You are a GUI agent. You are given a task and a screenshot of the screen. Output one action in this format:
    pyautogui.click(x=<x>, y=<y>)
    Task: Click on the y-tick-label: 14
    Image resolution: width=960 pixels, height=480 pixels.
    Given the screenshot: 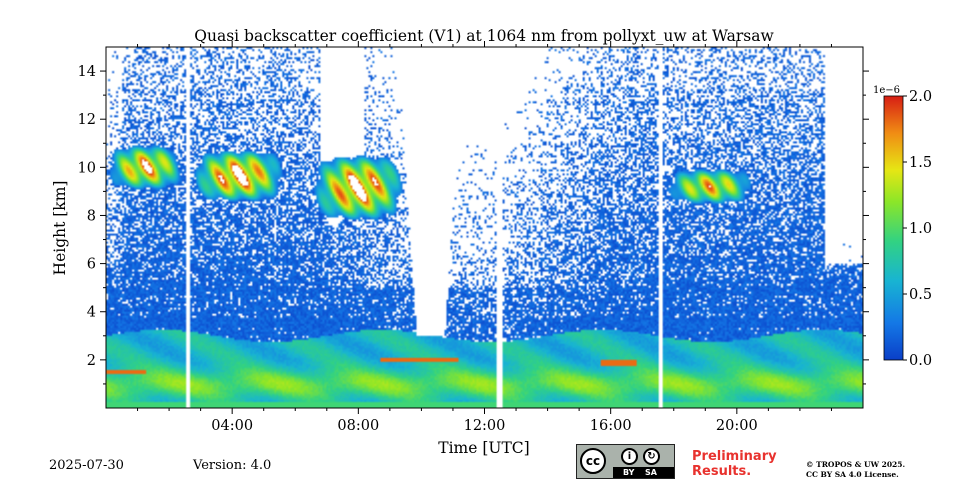 What is the action you would take?
    pyautogui.click(x=87, y=72)
    